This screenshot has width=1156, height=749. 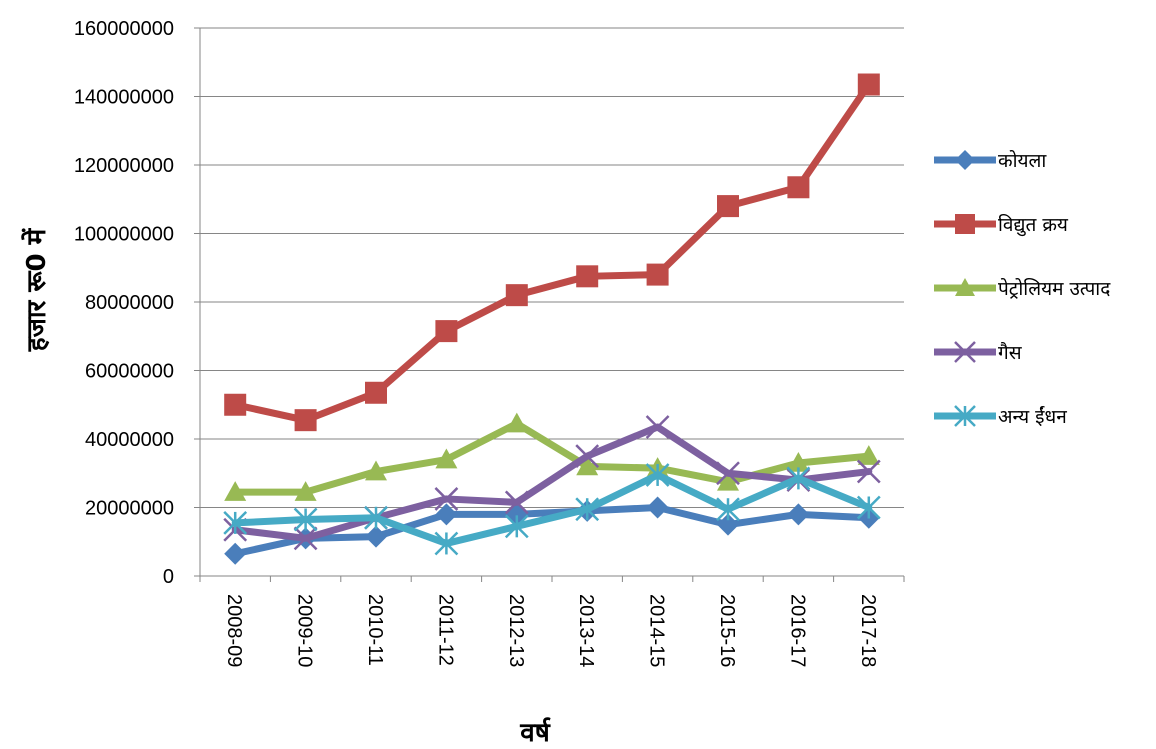 What do you see at coordinates (124, 29) in the screenshot?
I see `y-tick-label: 160000000` at bounding box center [124, 29].